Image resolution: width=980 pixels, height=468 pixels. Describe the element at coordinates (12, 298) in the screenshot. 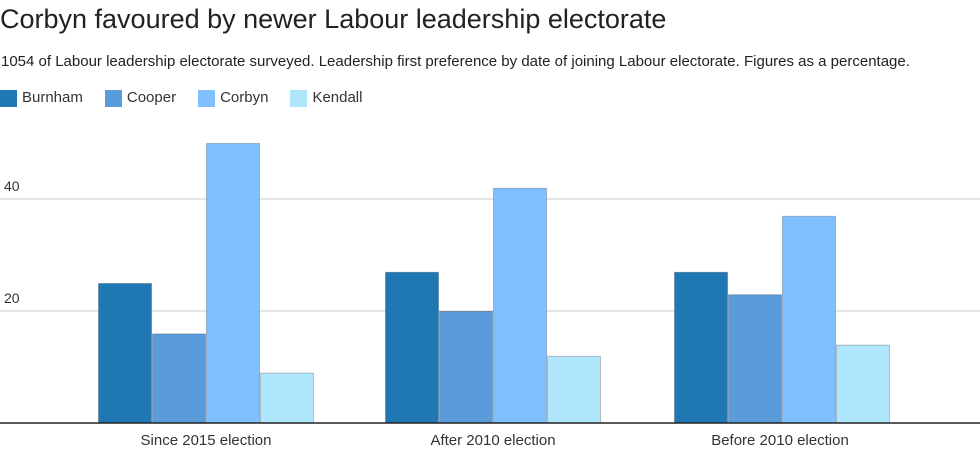

I see `y-tick-label-20: 20` at that location.